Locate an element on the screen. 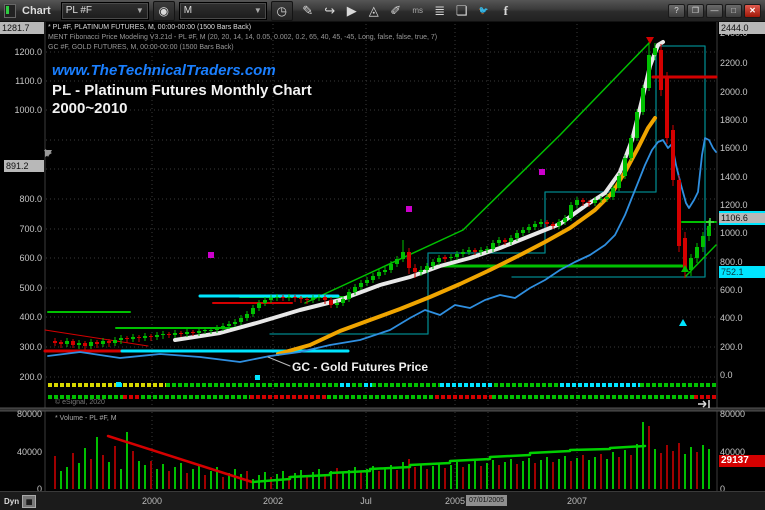 The height and width of the screenshot is (510, 765). time-cursor-box: 07/01/2005 is located at coordinates (487, 500).